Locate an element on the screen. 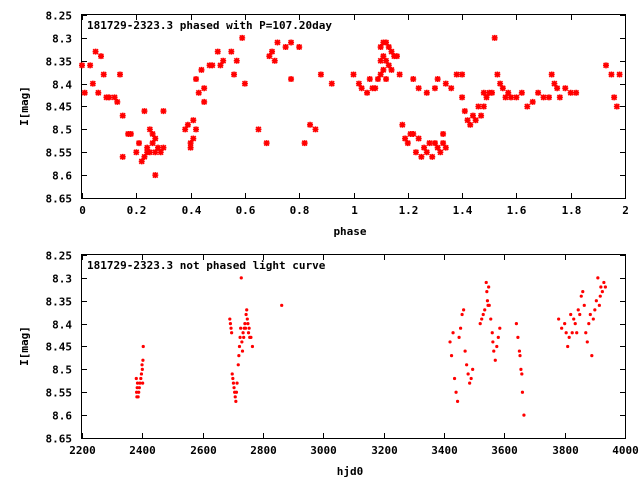 This screenshot has width=640, height=480. unphased-x-tick-label: 3000 is located at coordinates (323, 450).